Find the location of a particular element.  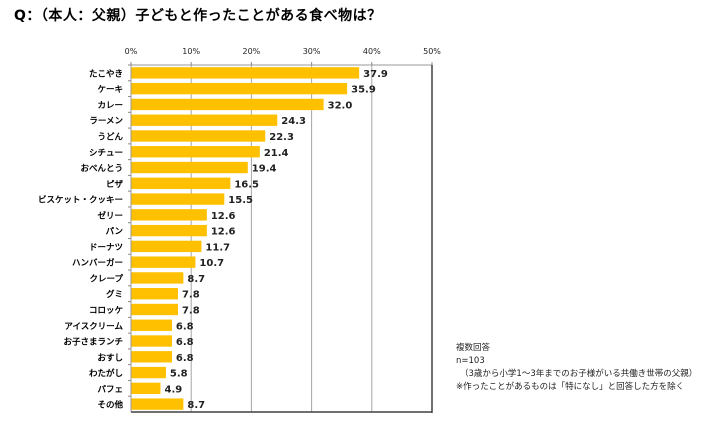

value-label: 19.4 is located at coordinates (264, 169).